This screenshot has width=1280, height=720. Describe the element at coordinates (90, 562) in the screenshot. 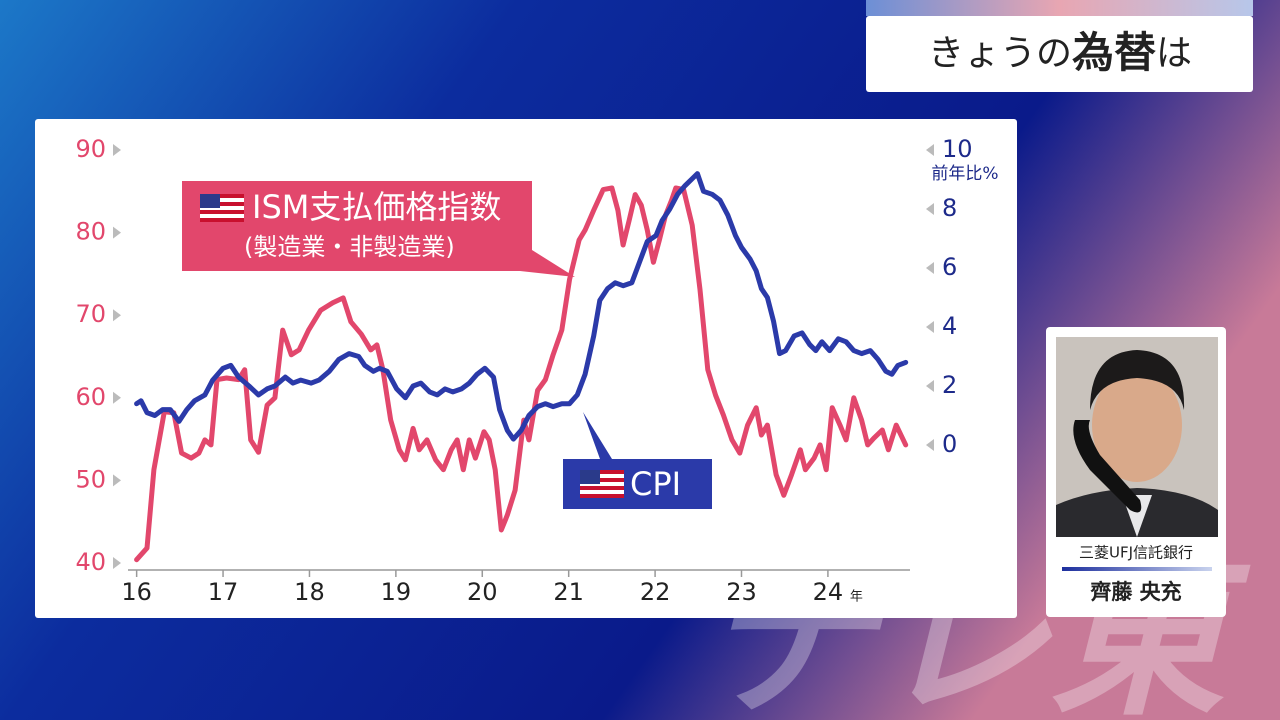

I see `y-tick-label: 40` at that location.